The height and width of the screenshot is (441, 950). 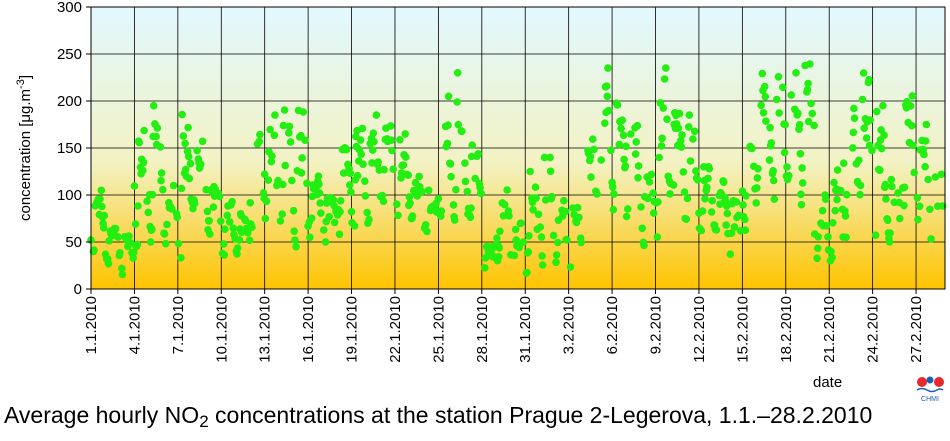 What do you see at coordinates (204, 421) in the screenshot?
I see `caption-subscript: 2` at bounding box center [204, 421].